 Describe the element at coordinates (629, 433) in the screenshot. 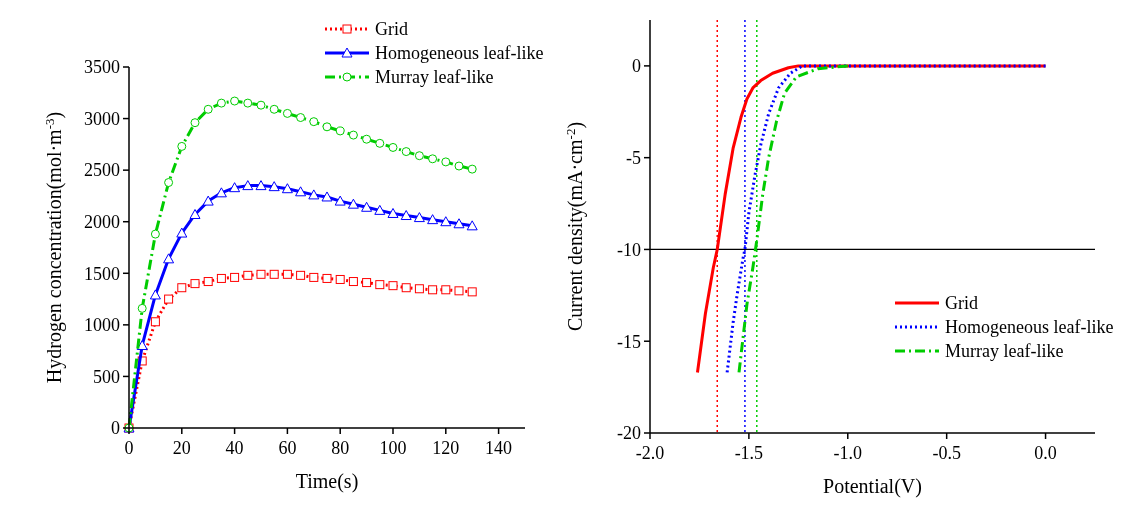

I see `y-tick-label: -20` at that location.